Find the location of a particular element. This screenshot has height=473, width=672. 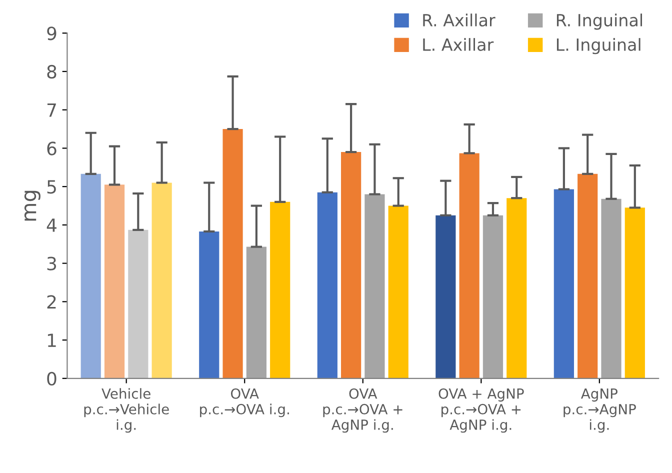

y-tick-label: 8 is located at coordinates (51, 71).